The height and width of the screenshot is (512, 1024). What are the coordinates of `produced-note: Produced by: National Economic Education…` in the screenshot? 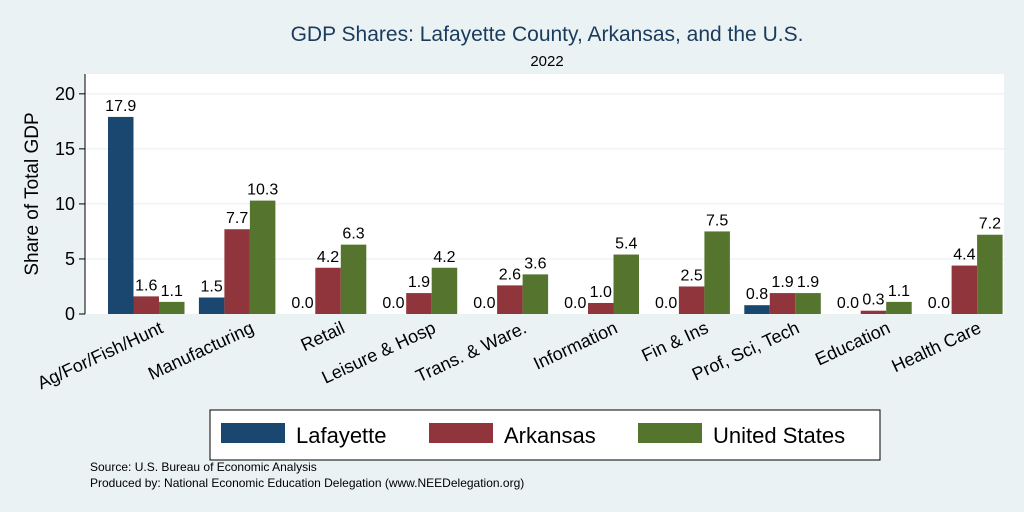 It's located at (307, 483).